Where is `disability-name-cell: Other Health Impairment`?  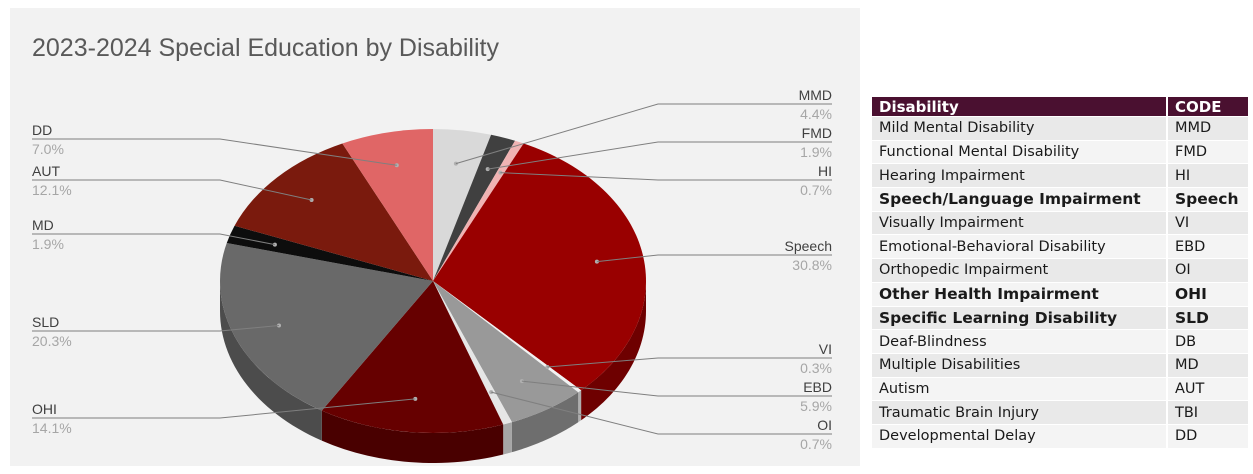 disability-name-cell: Other Health Impairment is located at coordinates (1020, 293).